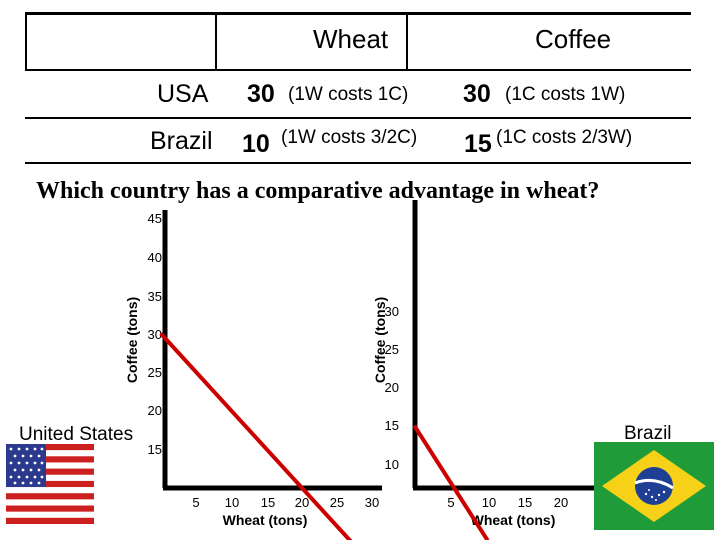 Image resolution: width=720 pixels, height=540 pixels. Describe the element at coordinates (654, 486) in the screenshot. I see `brazil-flag-icon` at that location.